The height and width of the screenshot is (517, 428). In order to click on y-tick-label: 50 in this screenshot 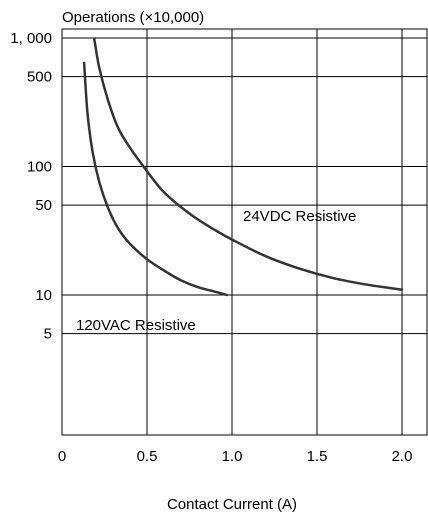, I will do `click(43, 205)`.